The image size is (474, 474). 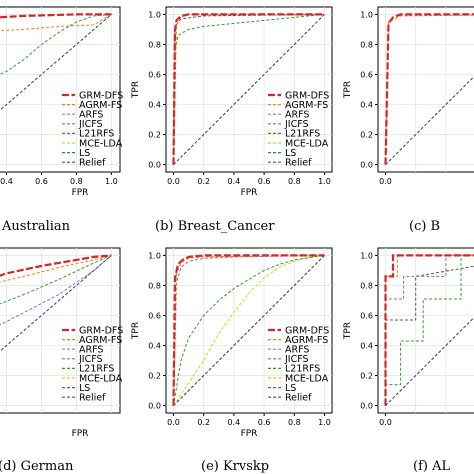 What do you see at coordinates (366, 14) in the screenshot?
I see `y-tick-label: 1.0` at bounding box center [366, 14].